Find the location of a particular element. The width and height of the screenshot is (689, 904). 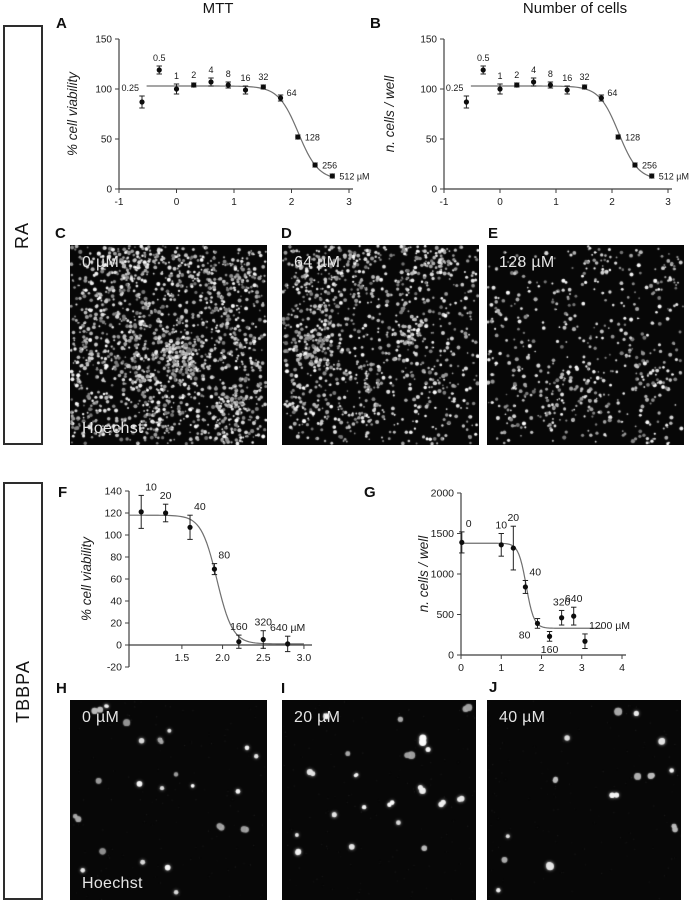

concentration-label: 20 µM is located at coordinates (317, 717).